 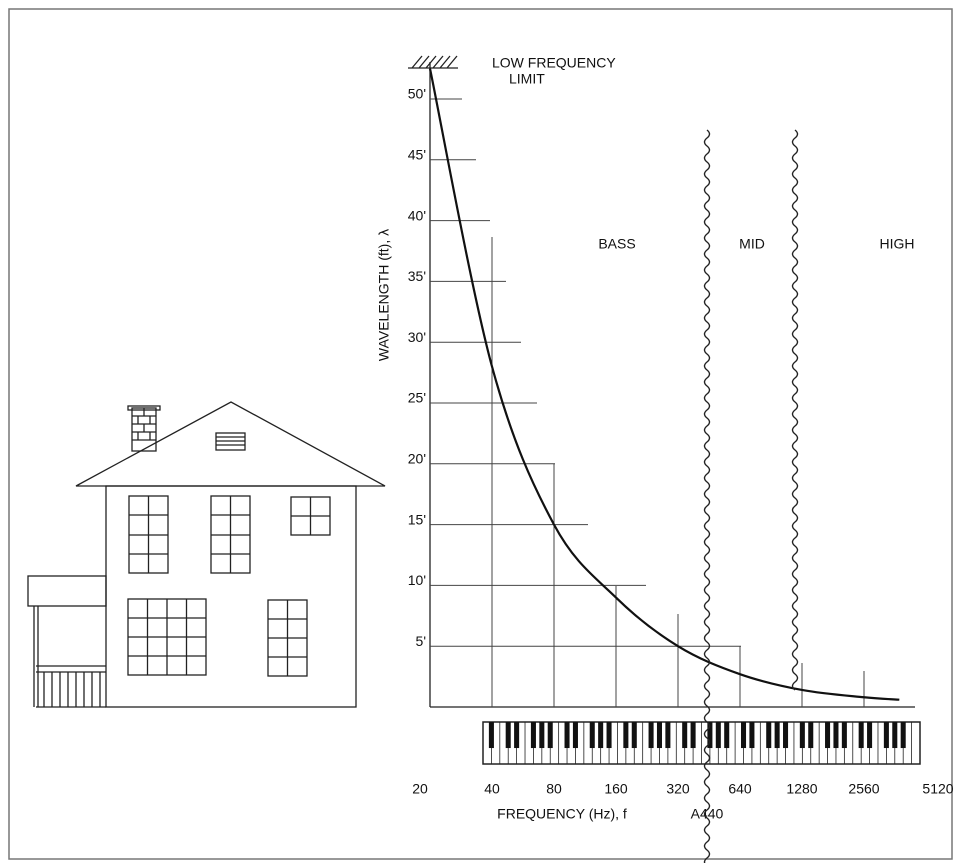 I want to click on x-tick-label: 80, so click(x=554, y=789).